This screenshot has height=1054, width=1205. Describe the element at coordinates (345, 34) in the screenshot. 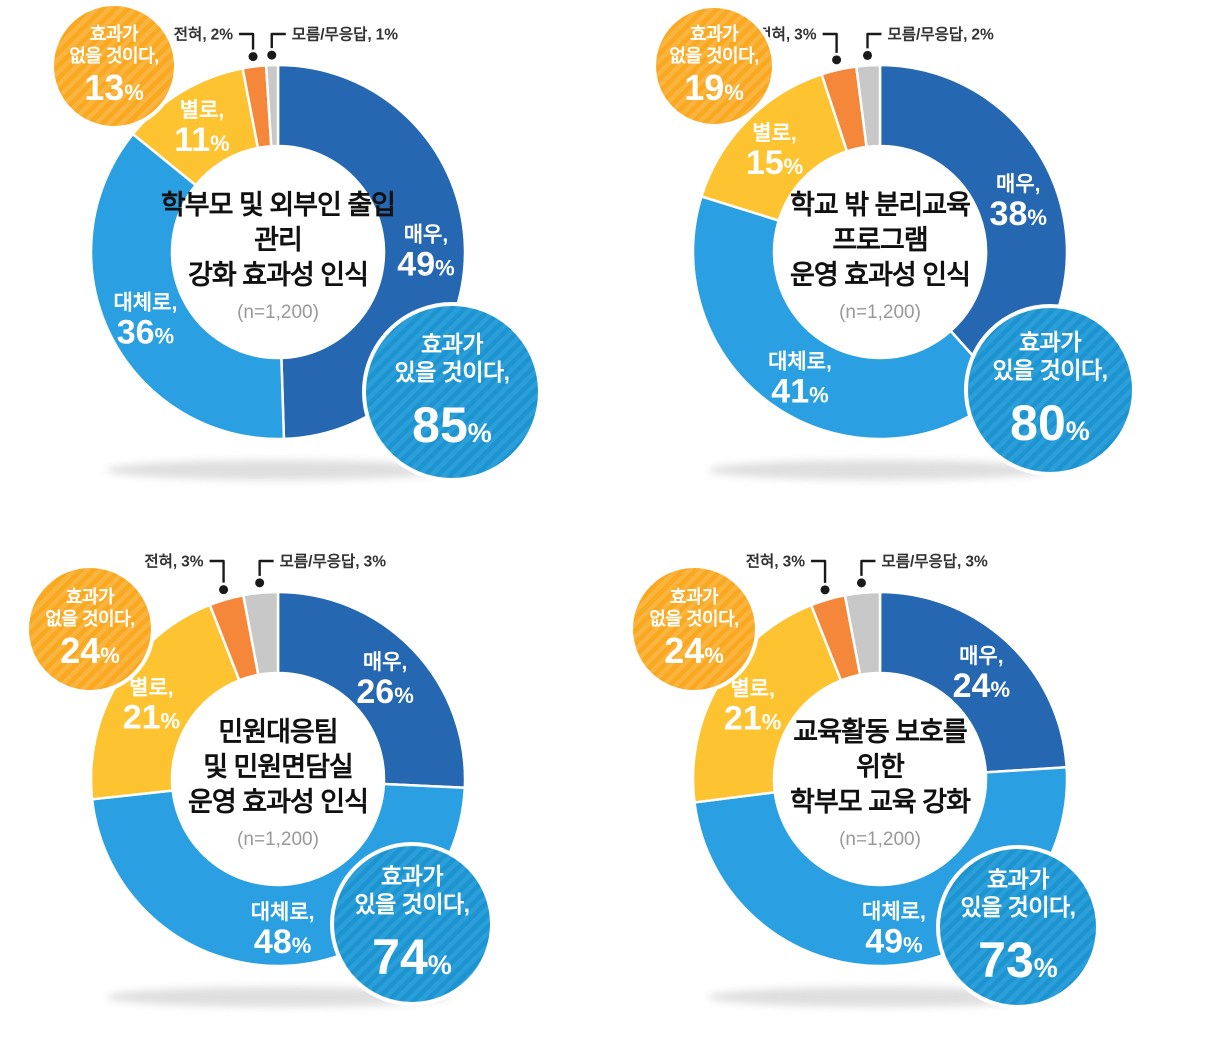

I see `callout-text: 모름/무응답, 1%` at that location.